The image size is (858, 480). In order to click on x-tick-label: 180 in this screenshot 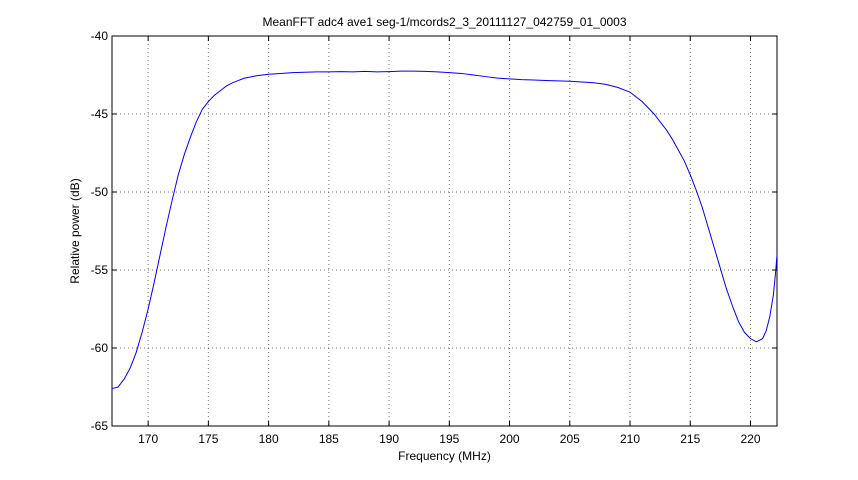, I will do `click(269, 439)`.